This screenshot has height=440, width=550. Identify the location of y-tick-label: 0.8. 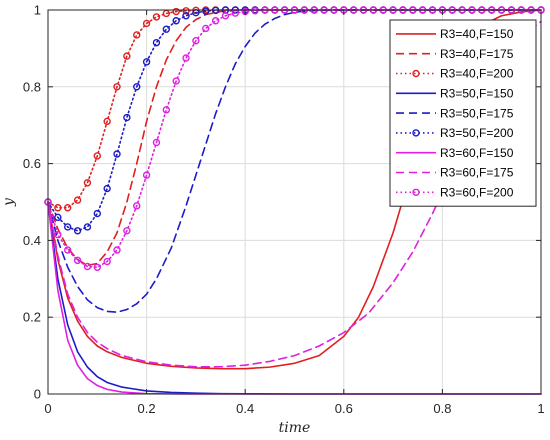
(32, 86).